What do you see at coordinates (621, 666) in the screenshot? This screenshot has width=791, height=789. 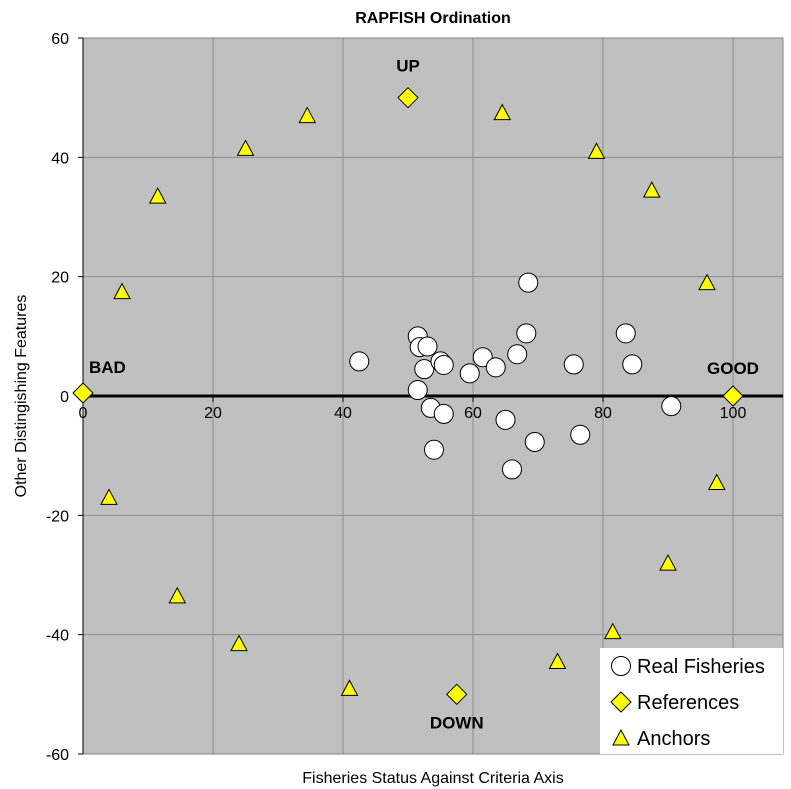 I see `legend-marker-real-fisheries` at bounding box center [621, 666].